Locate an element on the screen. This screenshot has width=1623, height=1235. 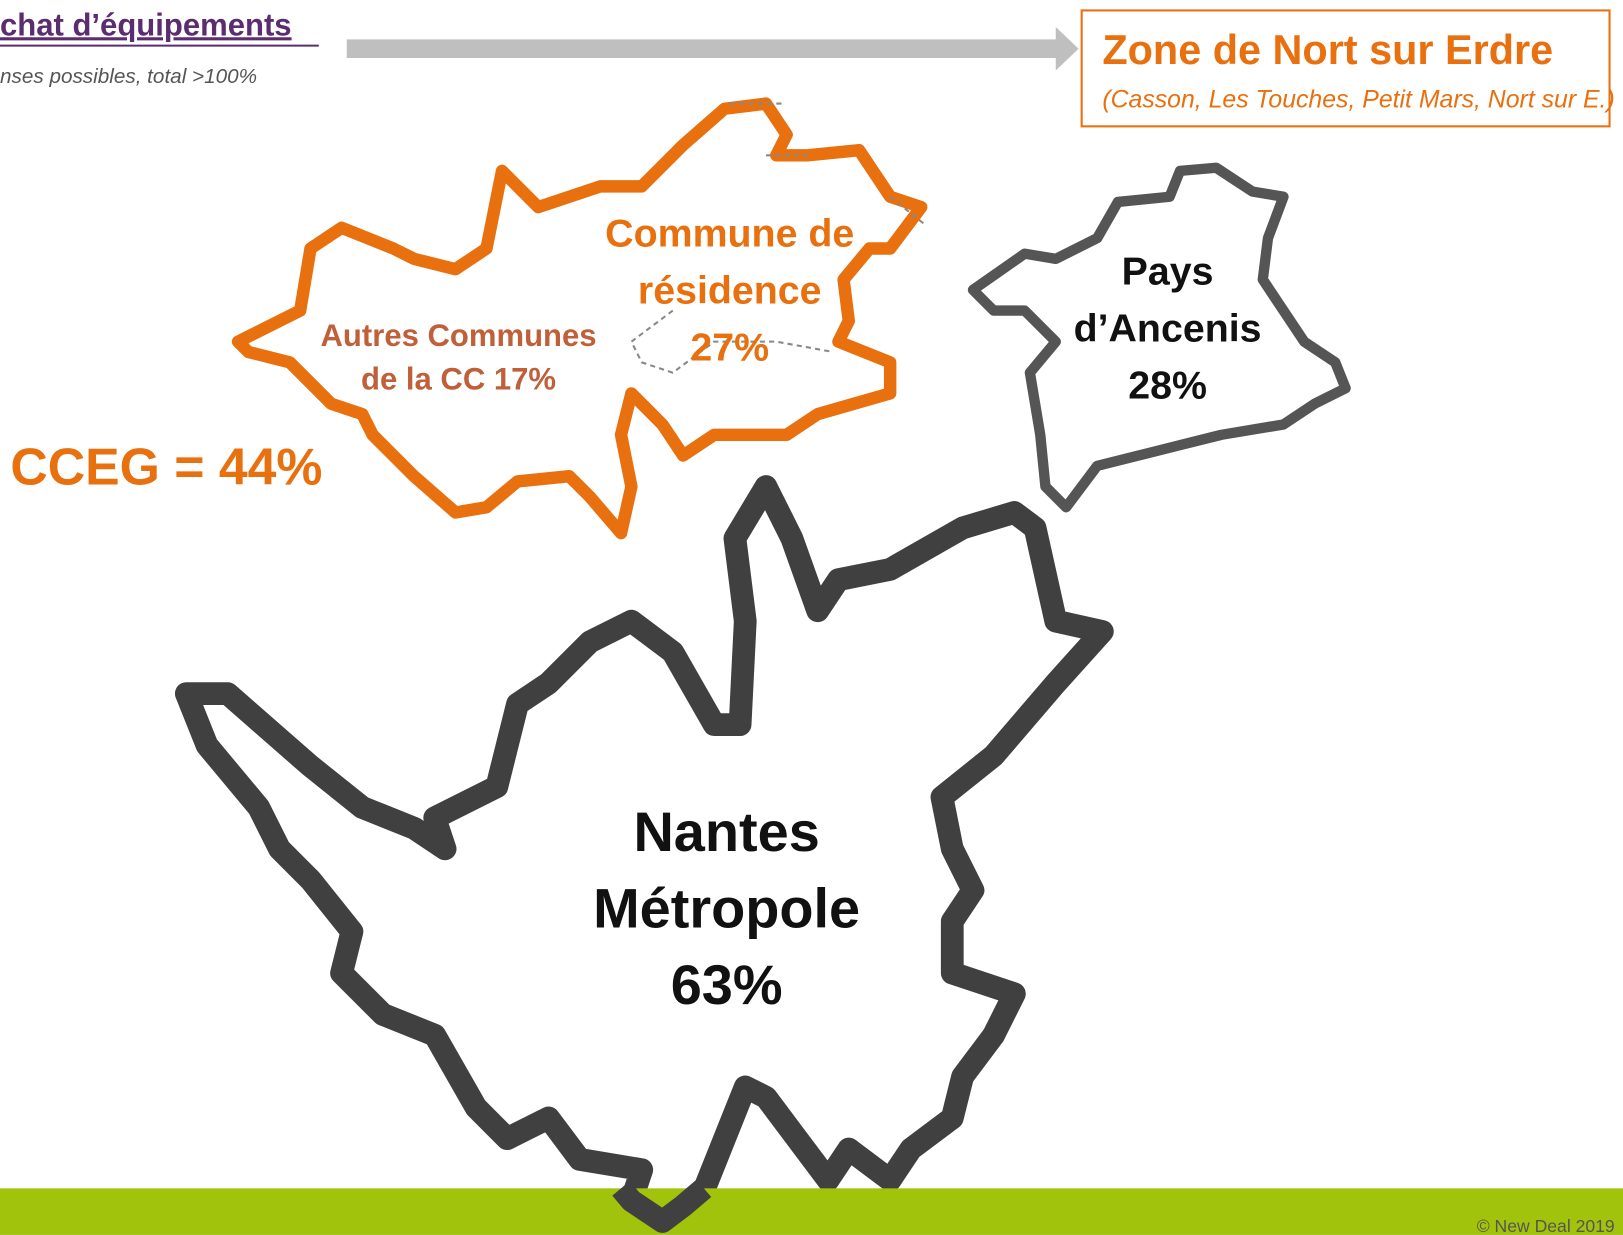
region-label: Commune de résidence 27% is located at coordinates (729, 290).